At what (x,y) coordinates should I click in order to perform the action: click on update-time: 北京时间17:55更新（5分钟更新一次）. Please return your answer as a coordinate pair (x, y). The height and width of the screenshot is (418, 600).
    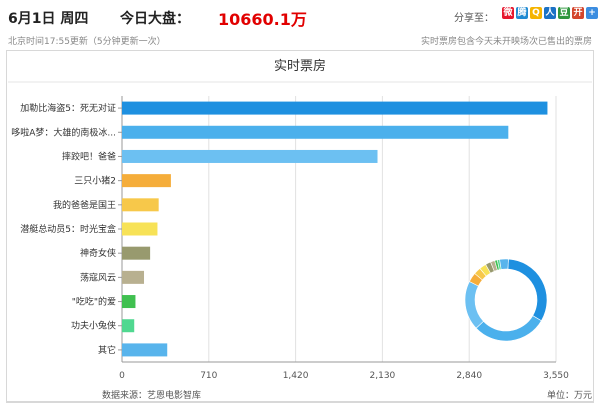
    Looking at the image, I should click on (87, 42).